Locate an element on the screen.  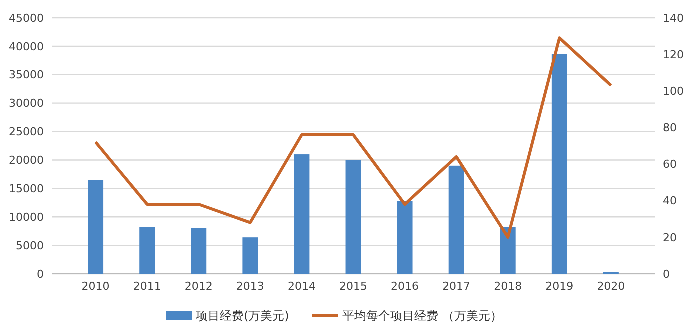
legend-label: 项目经费(万美元) is located at coordinates (243, 316).